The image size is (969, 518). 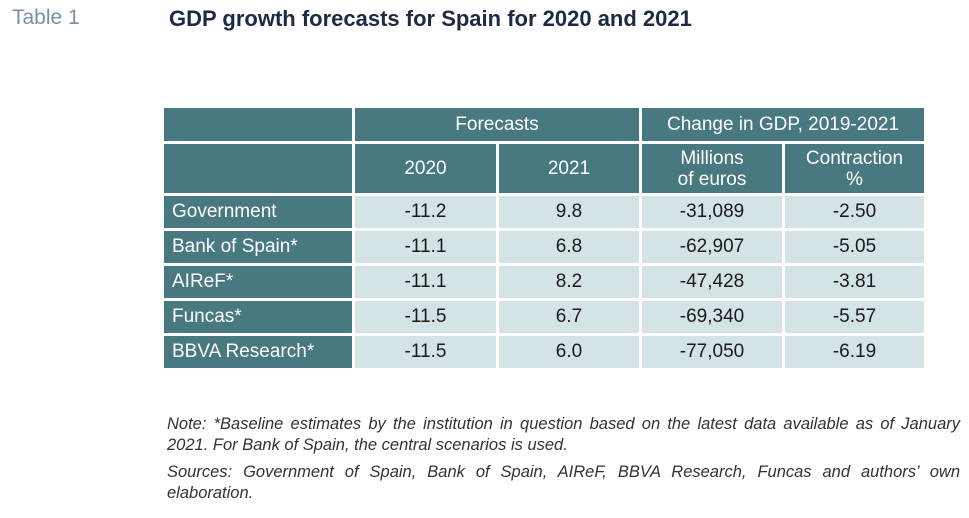 What do you see at coordinates (258, 317) in the screenshot?
I see `row-label: Funcas*` at bounding box center [258, 317].